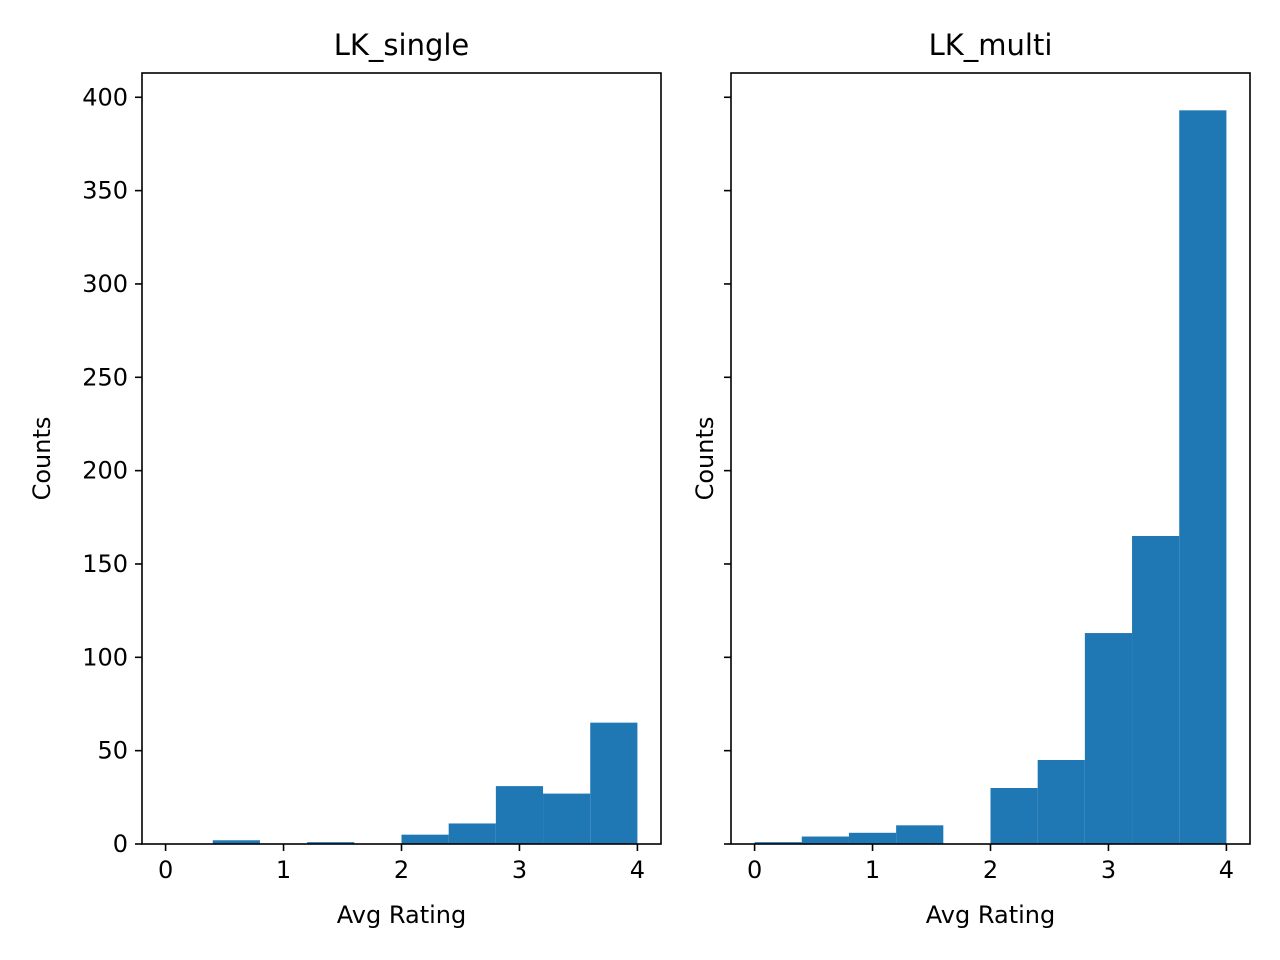 Image resolution: width=1280 pixels, height=960 pixels. Describe the element at coordinates (105, 191) in the screenshot. I see `y-tick-label: 350` at that location.